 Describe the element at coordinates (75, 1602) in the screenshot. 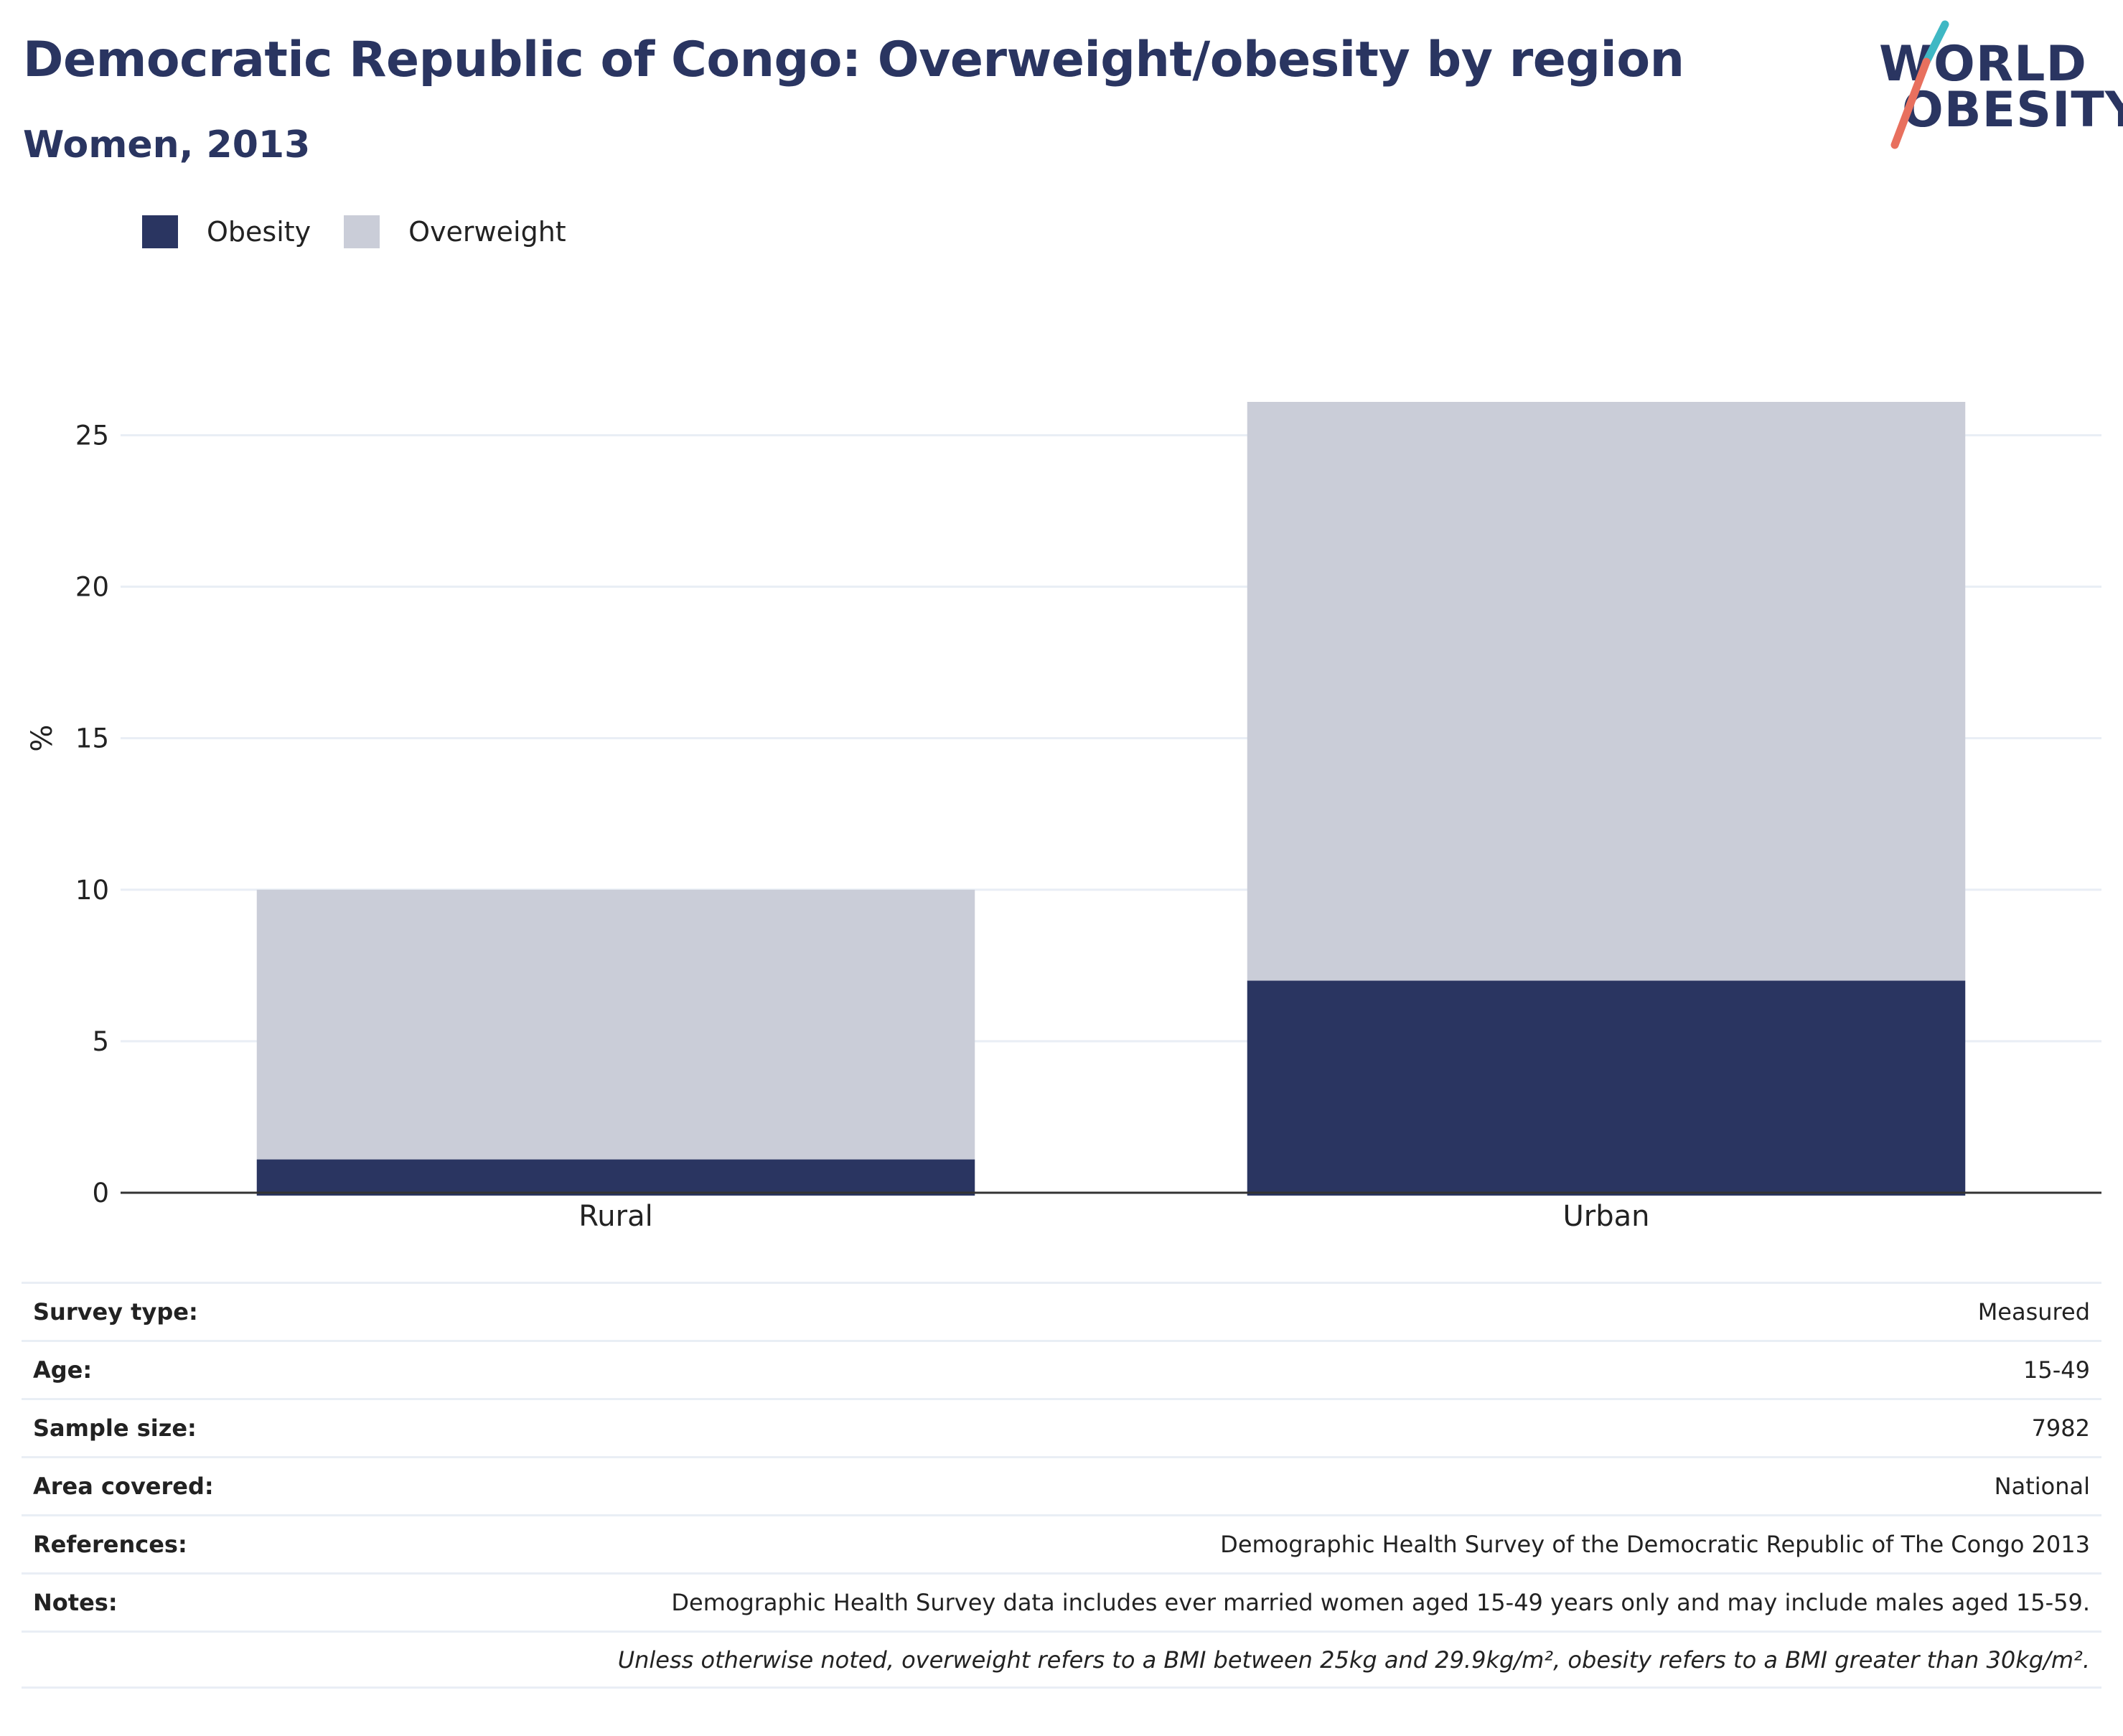

I see `info-label: Notes:` at that location.